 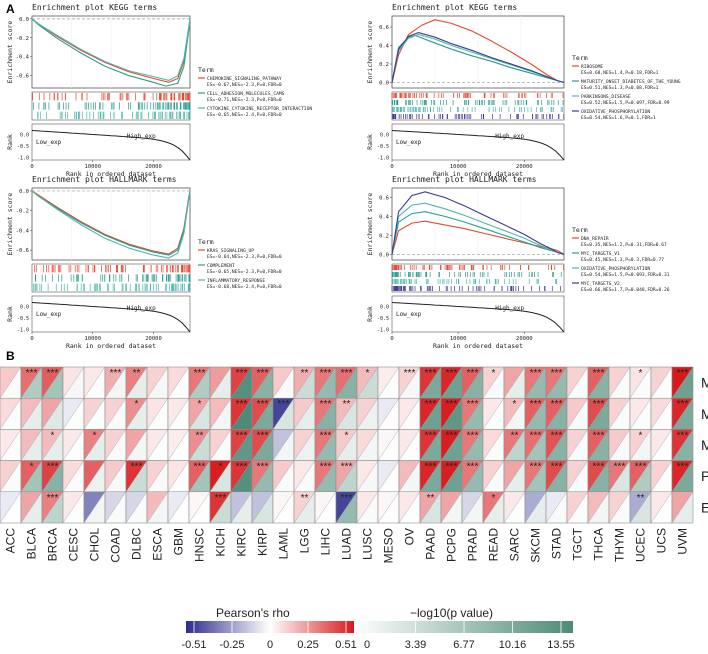 What do you see at coordinates (704, 445) in the screenshot?
I see `row-label: MSH6` at bounding box center [704, 445].